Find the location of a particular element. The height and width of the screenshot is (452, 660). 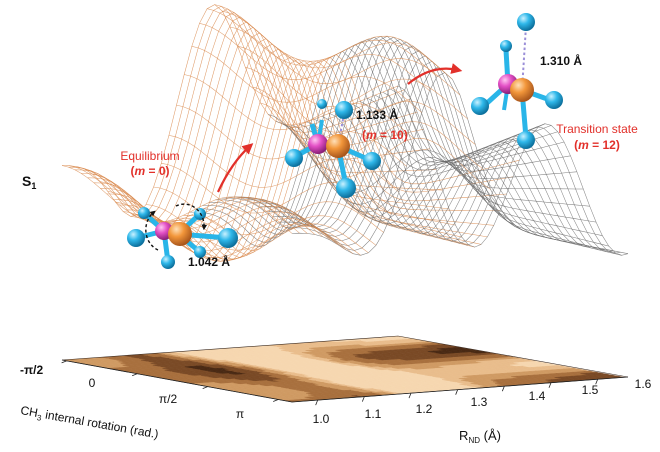

rnd-tick-label: 1.0 is located at coordinates (321, 419).